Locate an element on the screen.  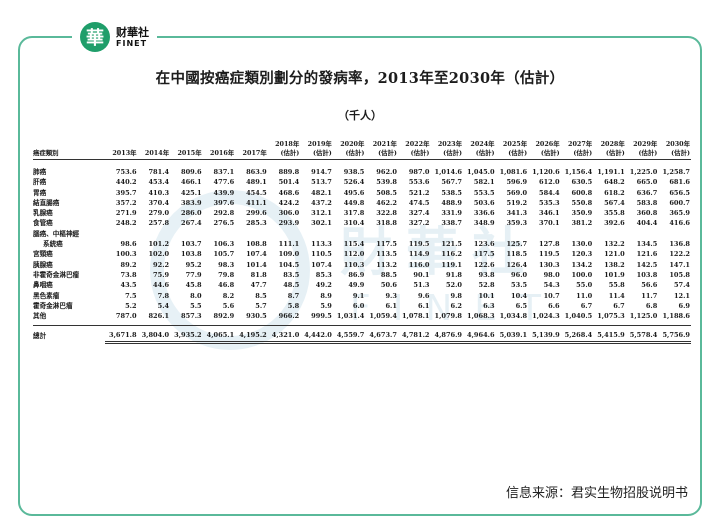
table-cell: 292.8 is located at coordinates (224, 213).